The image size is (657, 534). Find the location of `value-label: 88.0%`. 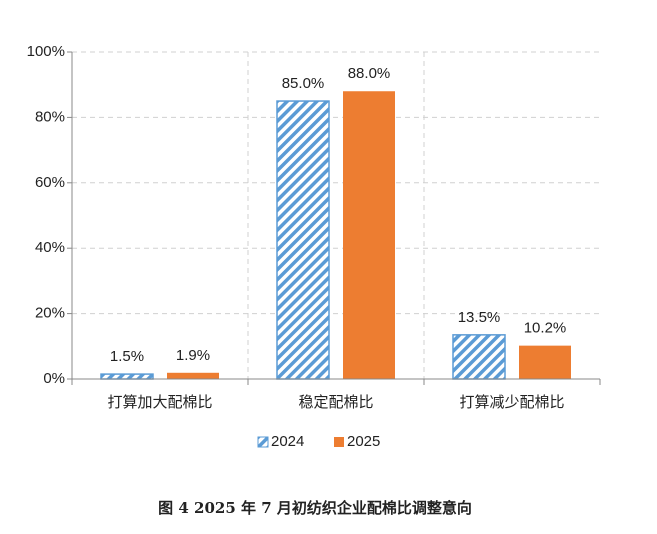

value-label: 88.0% is located at coordinates (369, 73).